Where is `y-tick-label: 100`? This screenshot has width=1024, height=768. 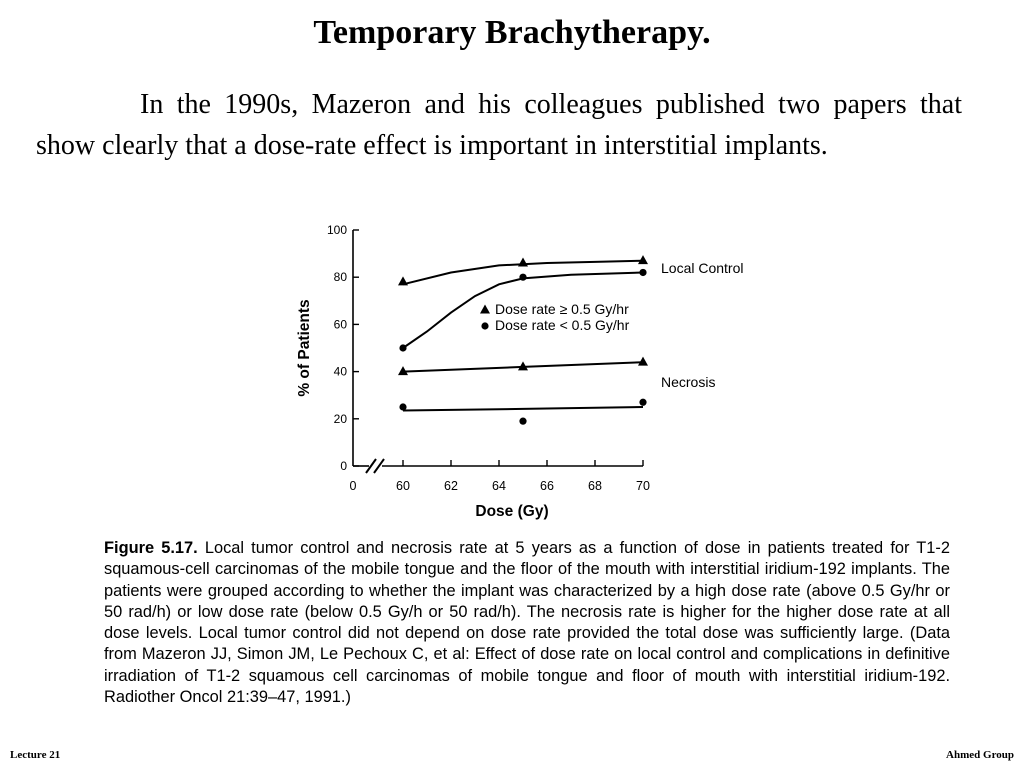
y-tick-label: 100 is located at coordinates (337, 230).